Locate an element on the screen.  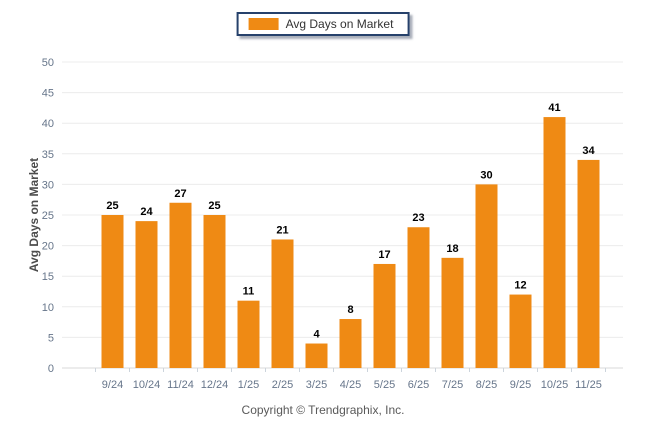
y-axis-title: Avg Days on Market is located at coordinates (34, 215).